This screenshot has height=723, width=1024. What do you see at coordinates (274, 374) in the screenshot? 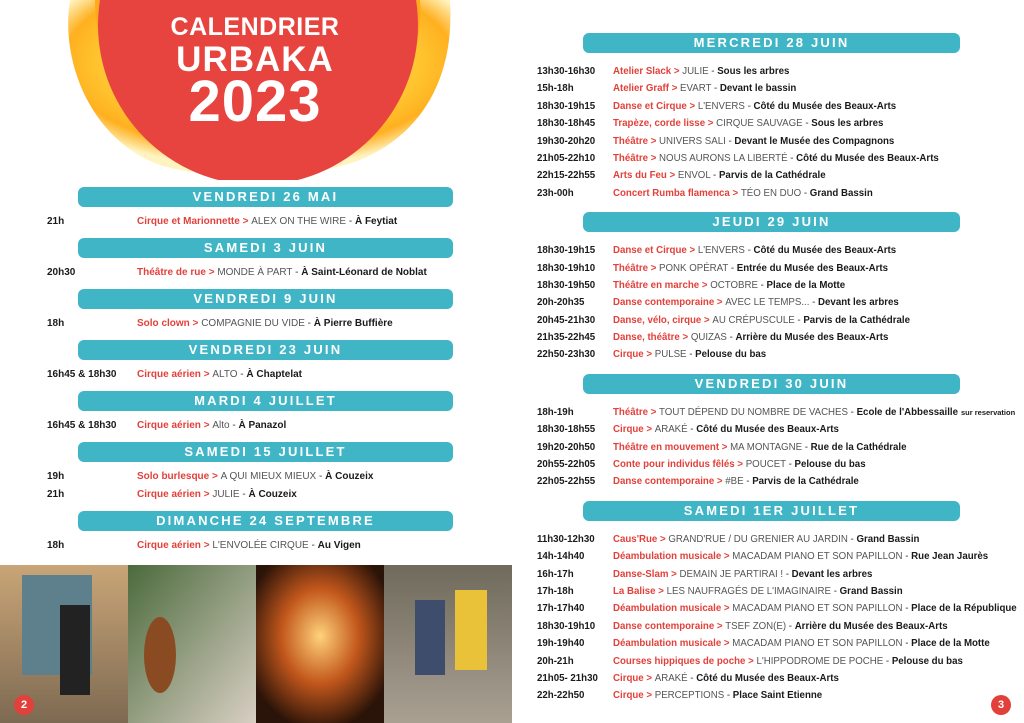
I see `event-place: À Chaptelat` at bounding box center [274, 374].